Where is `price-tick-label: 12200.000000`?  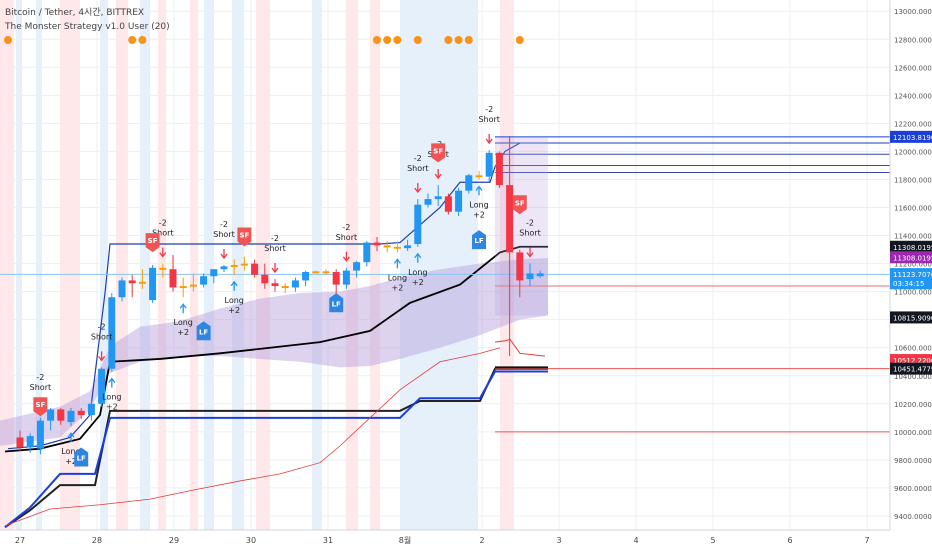
price-tick-label: 12200.000000 is located at coordinates (913, 124).